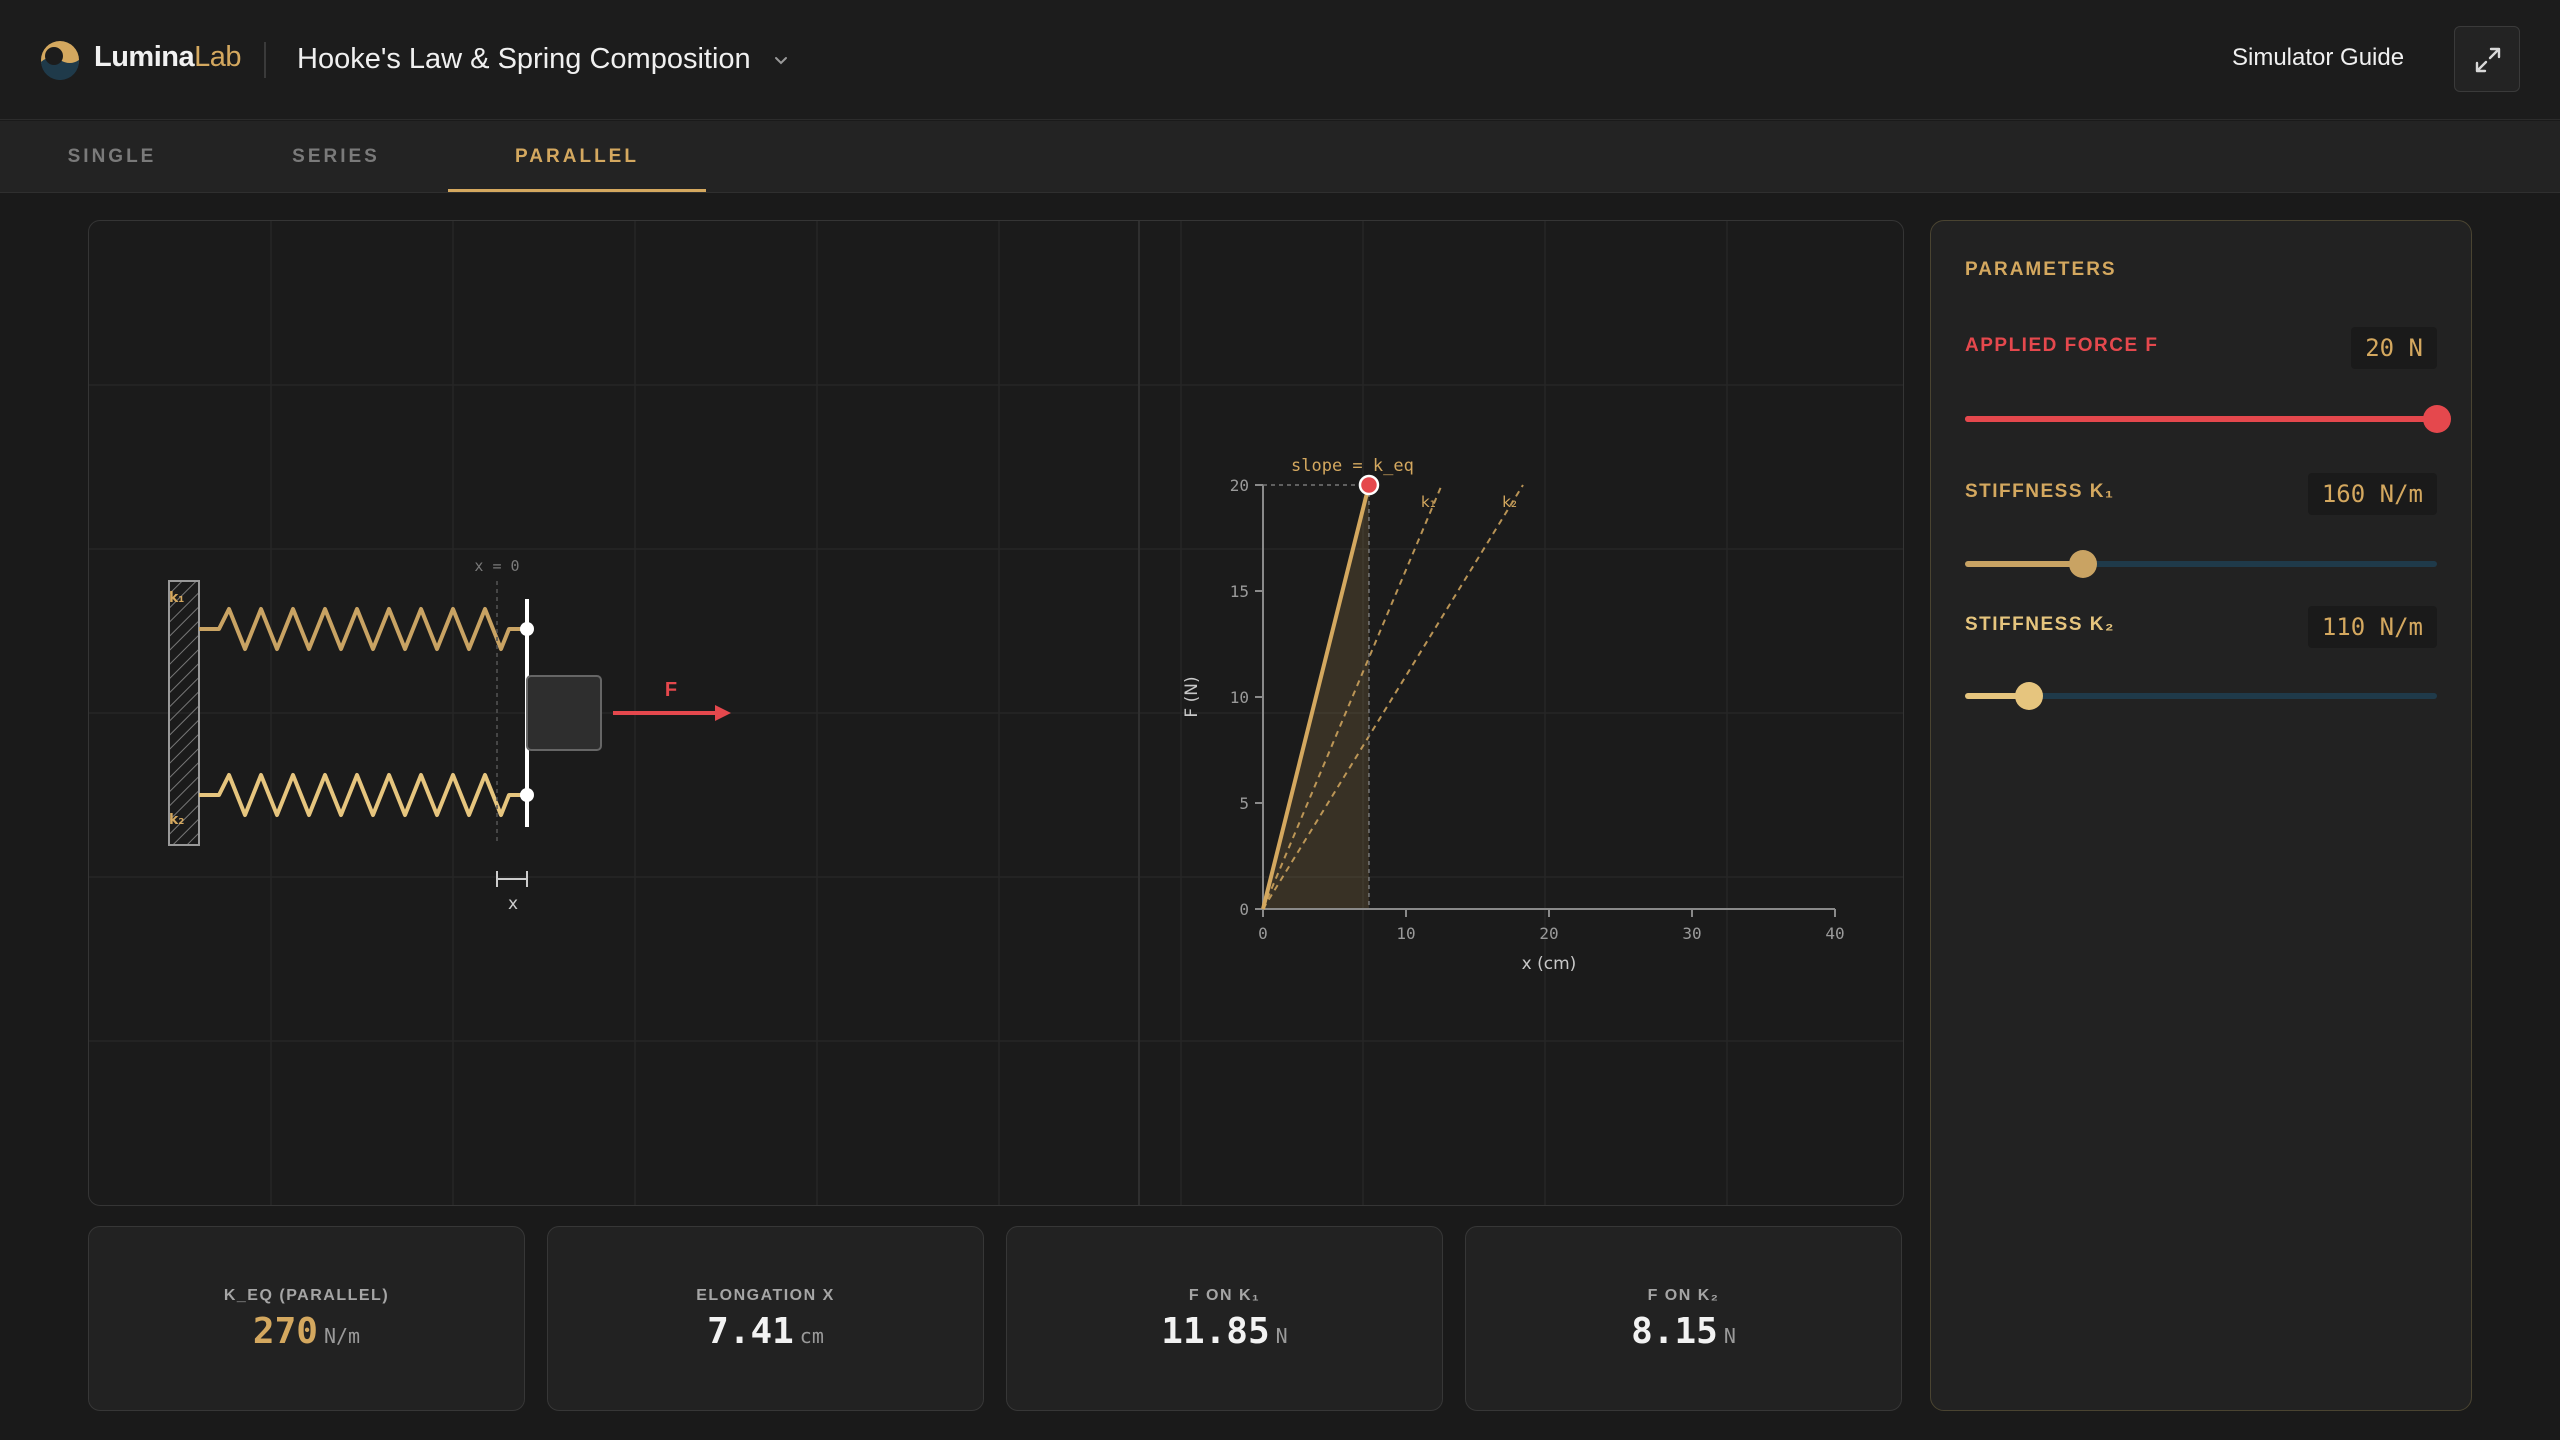 This screenshot has width=2560, height=1440. Describe the element at coordinates (60, 60) in the screenshot. I see `lumina-logo-icon` at that location.